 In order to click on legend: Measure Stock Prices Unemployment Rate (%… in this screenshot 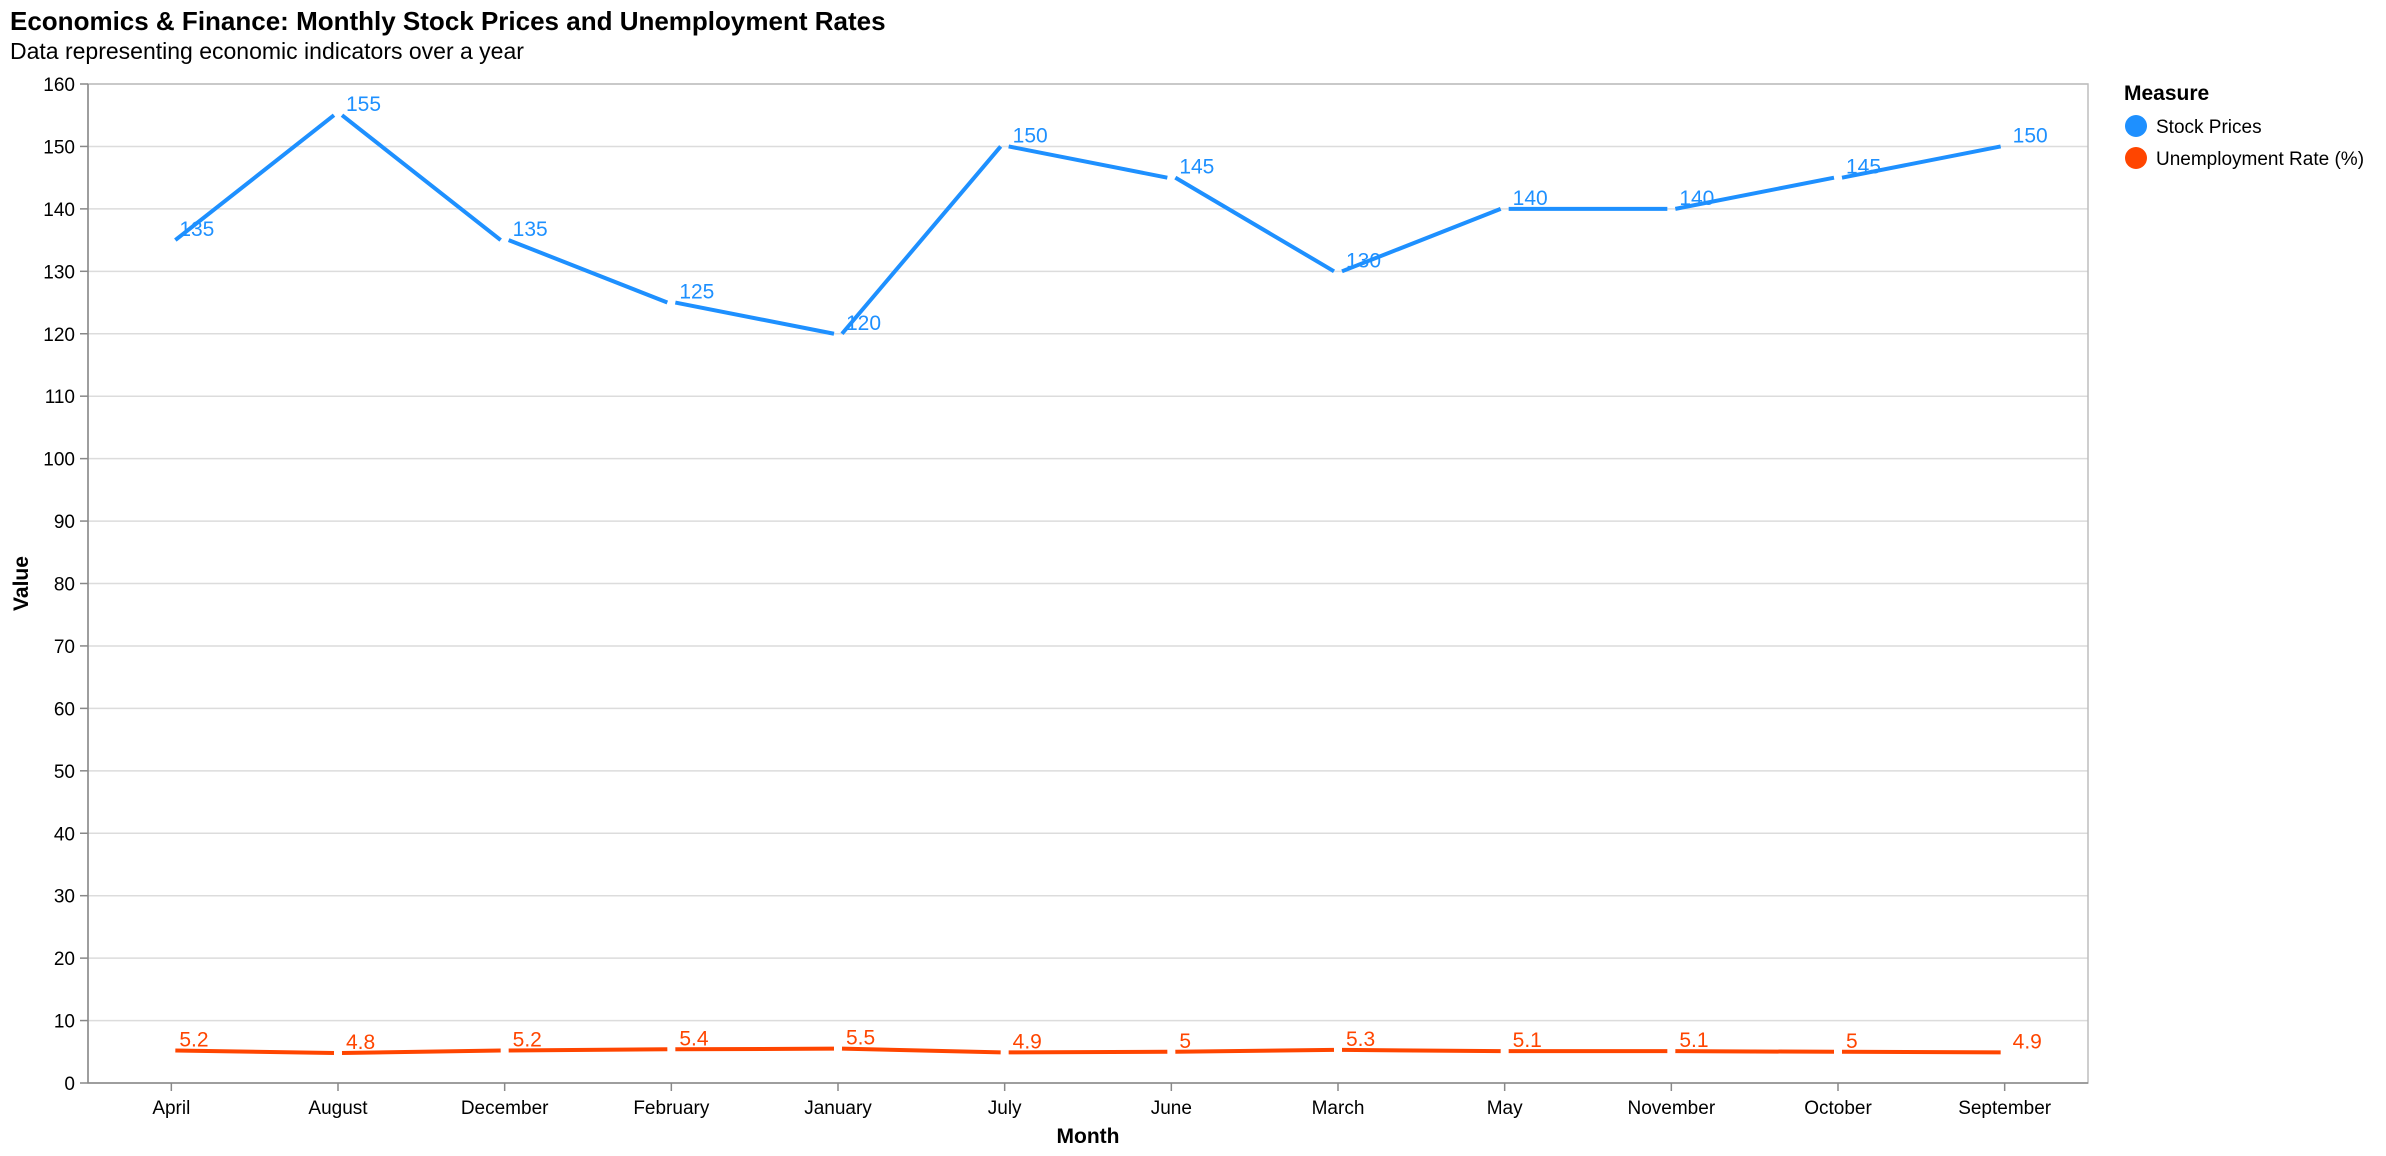, I will do `click(2244, 126)`.